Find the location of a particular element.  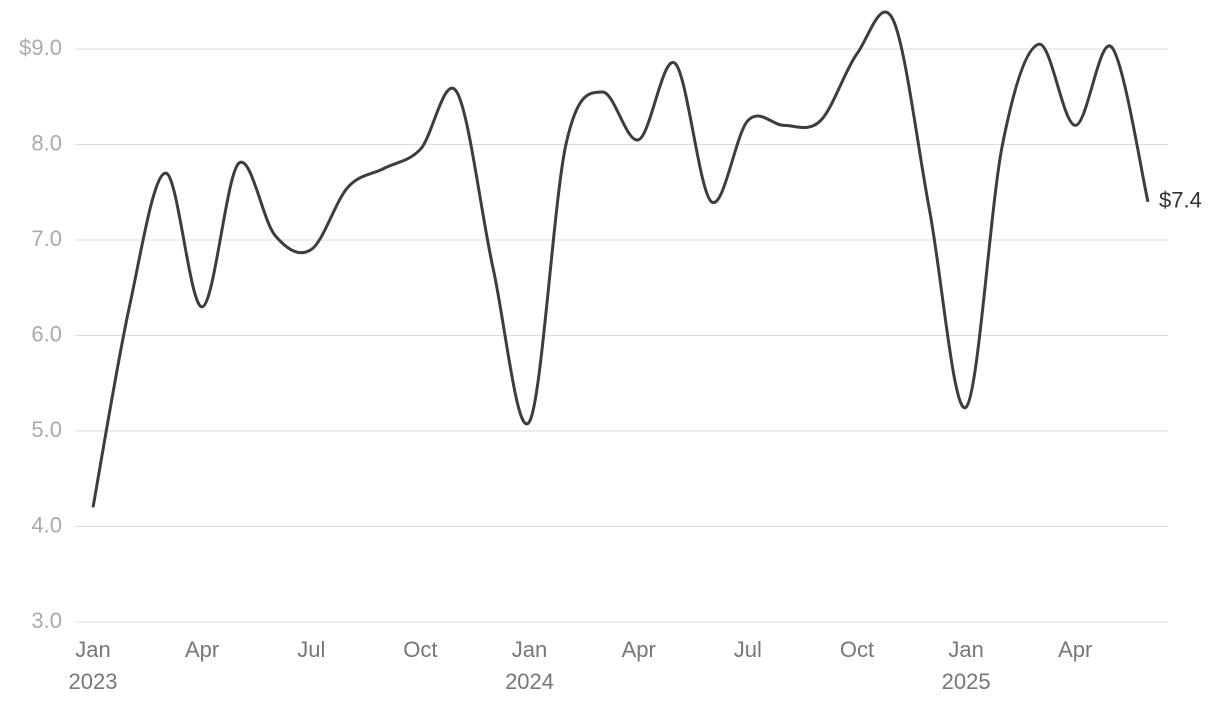

value-label: $7.4 is located at coordinates (1180, 200).